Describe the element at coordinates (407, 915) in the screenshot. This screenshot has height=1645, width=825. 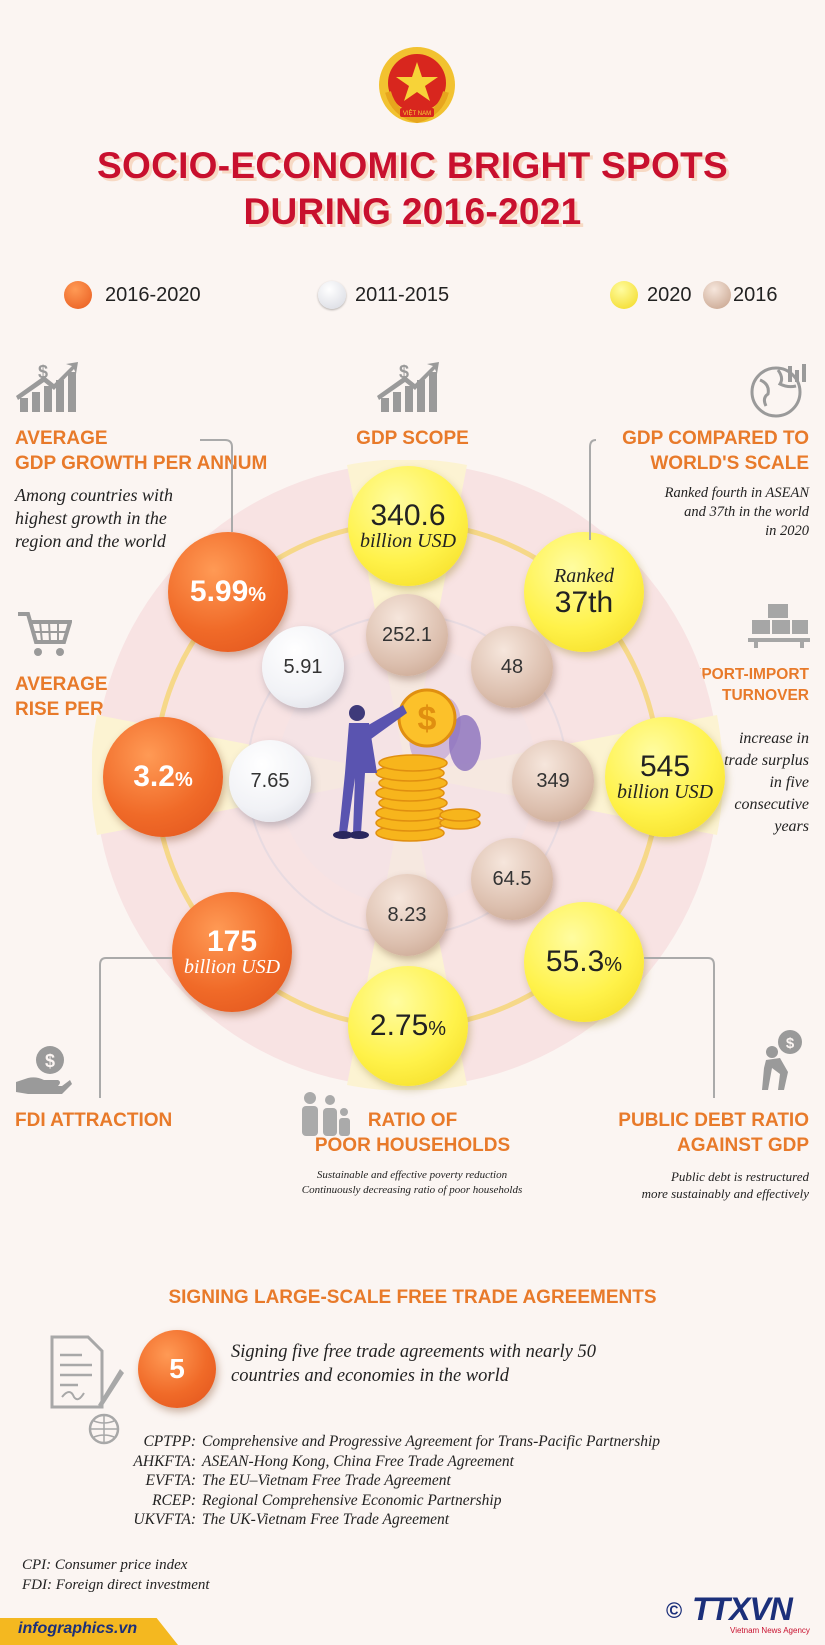
I see `poor-households-2016-bubble: 8.23` at that location.